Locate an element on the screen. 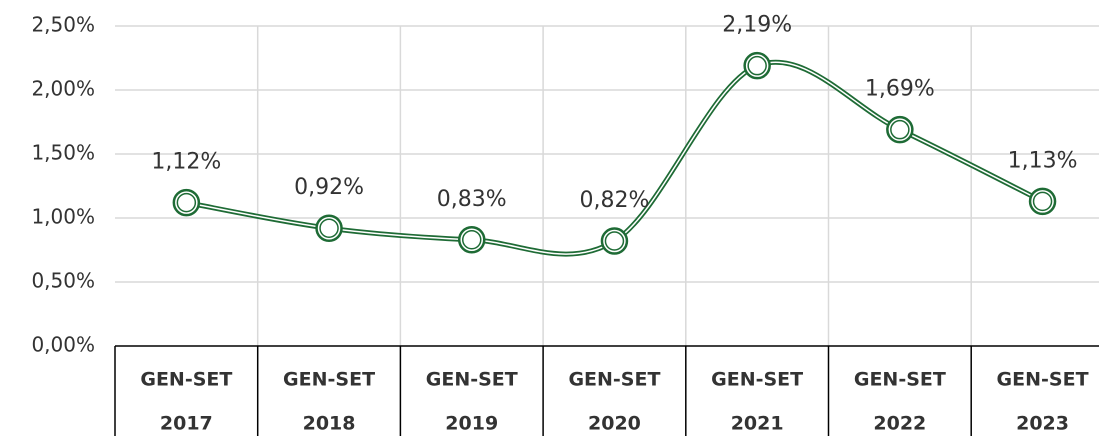 The width and height of the screenshot is (1099, 436). data-label: 1,13% is located at coordinates (1043, 160).